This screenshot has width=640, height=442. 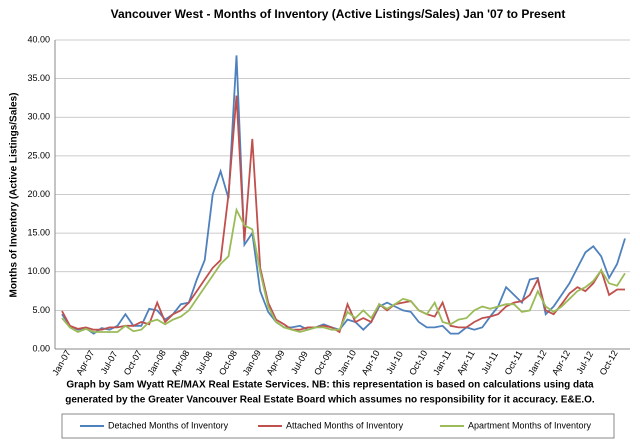 I want to click on x-tick-label: Jul-10, so click(x=394, y=363).